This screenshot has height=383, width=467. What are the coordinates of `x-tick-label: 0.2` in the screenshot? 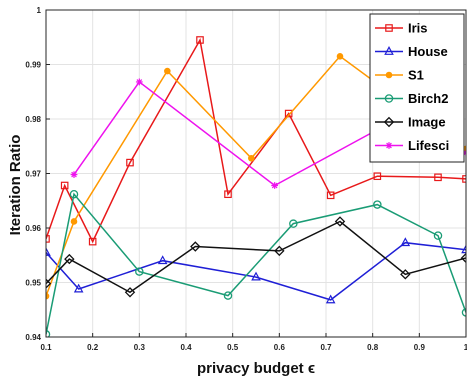 It's located at (93, 347).